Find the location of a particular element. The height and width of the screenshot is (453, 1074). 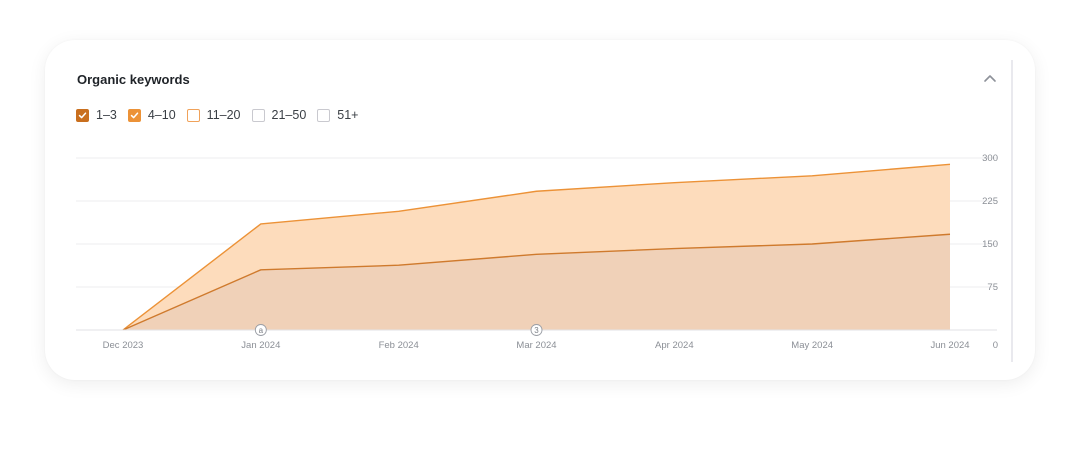

y-tick-label-75: 75 is located at coordinates (992, 287).